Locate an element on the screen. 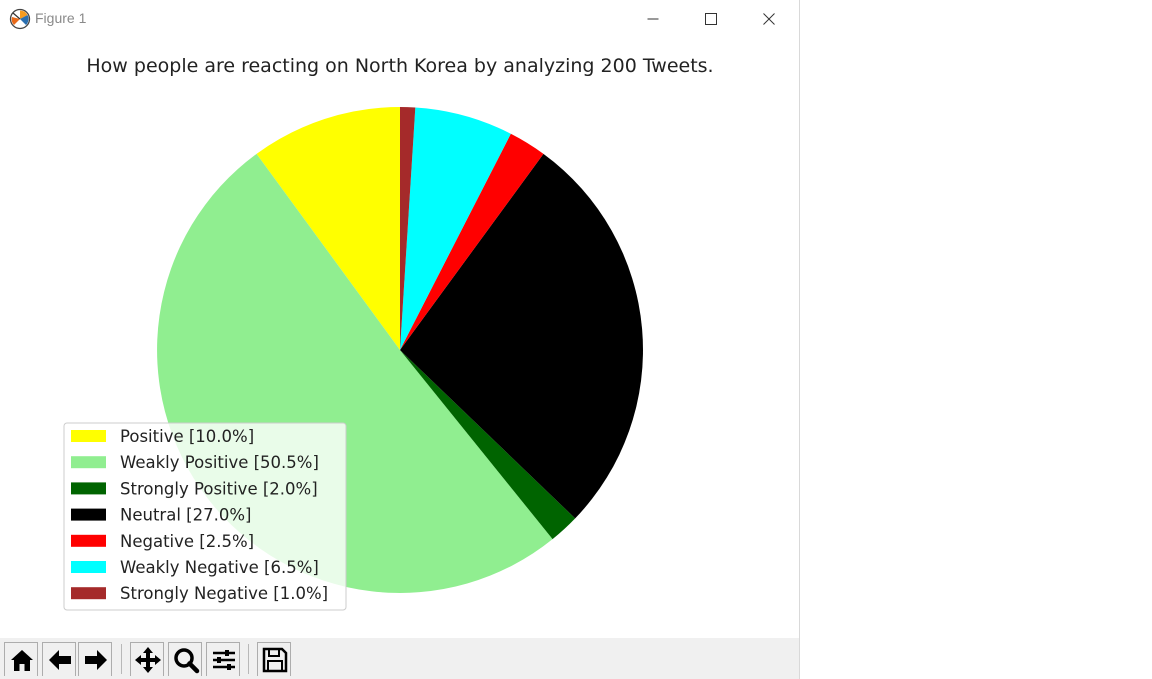 This screenshot has height=679, width=1152. legend-label: Weakly Negative [6.5%] is located at coordinates (219, 567).